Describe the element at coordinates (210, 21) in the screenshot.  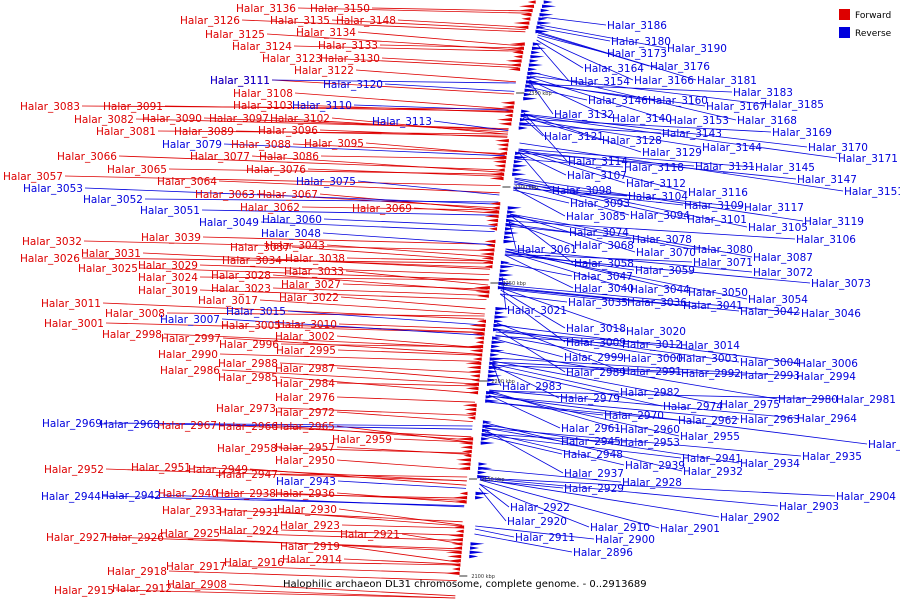
I see `gene-label-halar-3126: Halar_3126` at that location.